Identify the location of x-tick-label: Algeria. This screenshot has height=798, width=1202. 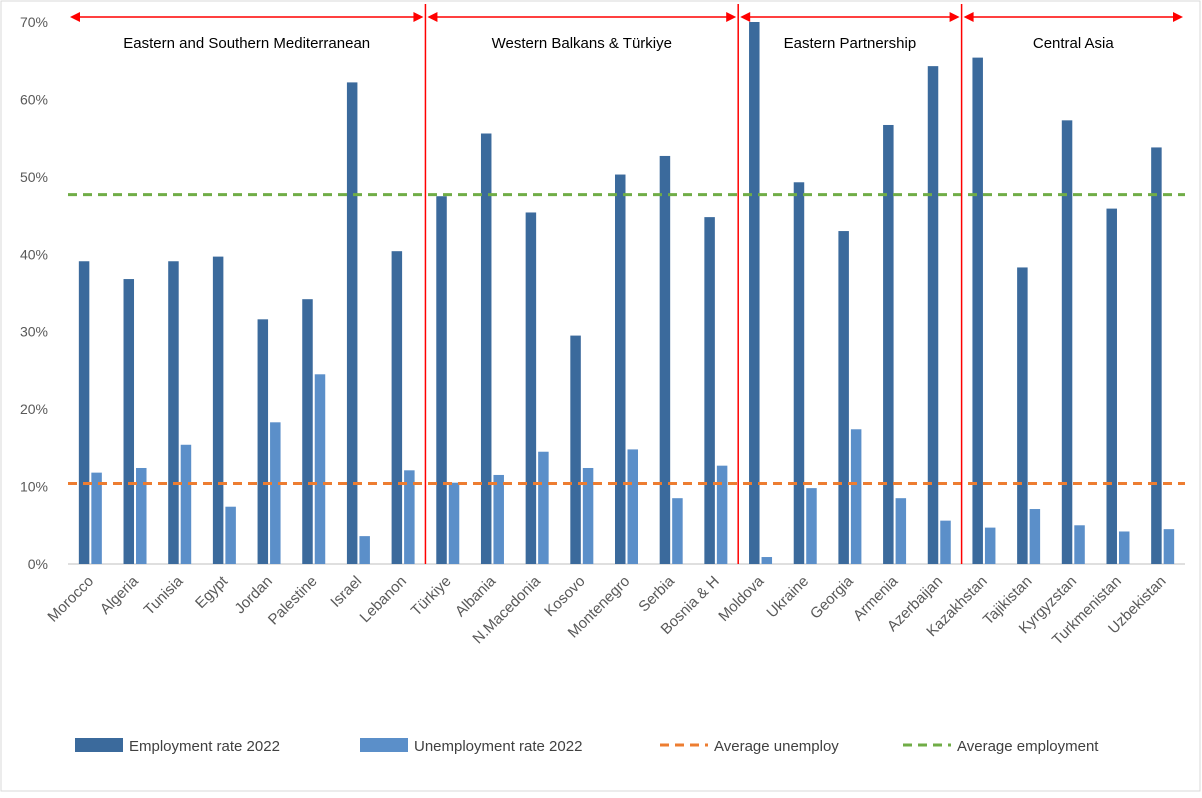
(120, 595).